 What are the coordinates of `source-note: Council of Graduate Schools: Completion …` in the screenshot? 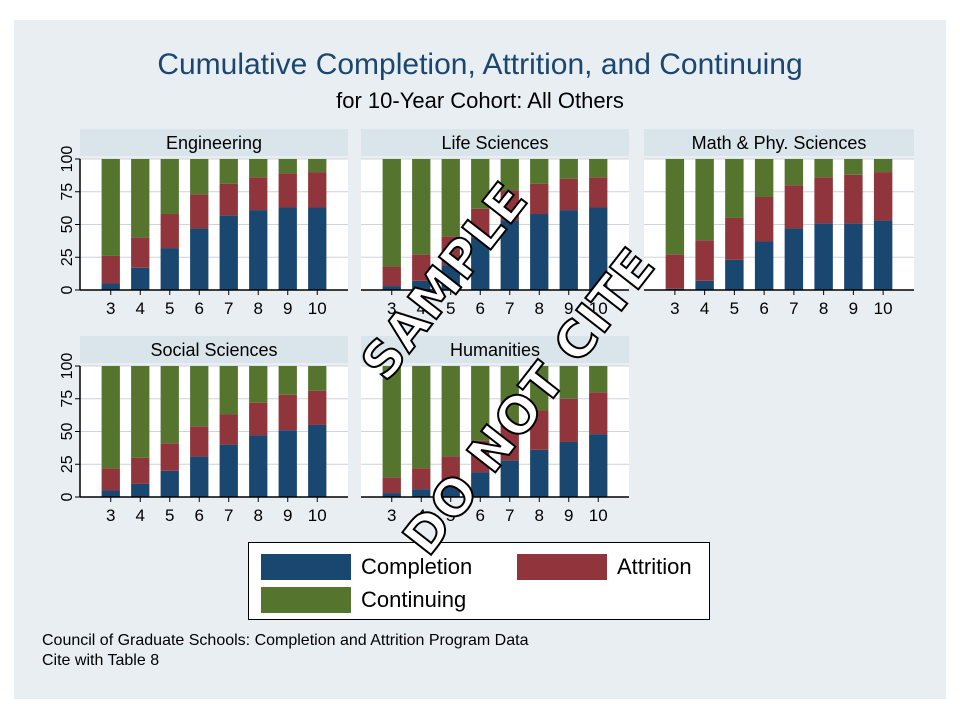 It's located at (285, 640).